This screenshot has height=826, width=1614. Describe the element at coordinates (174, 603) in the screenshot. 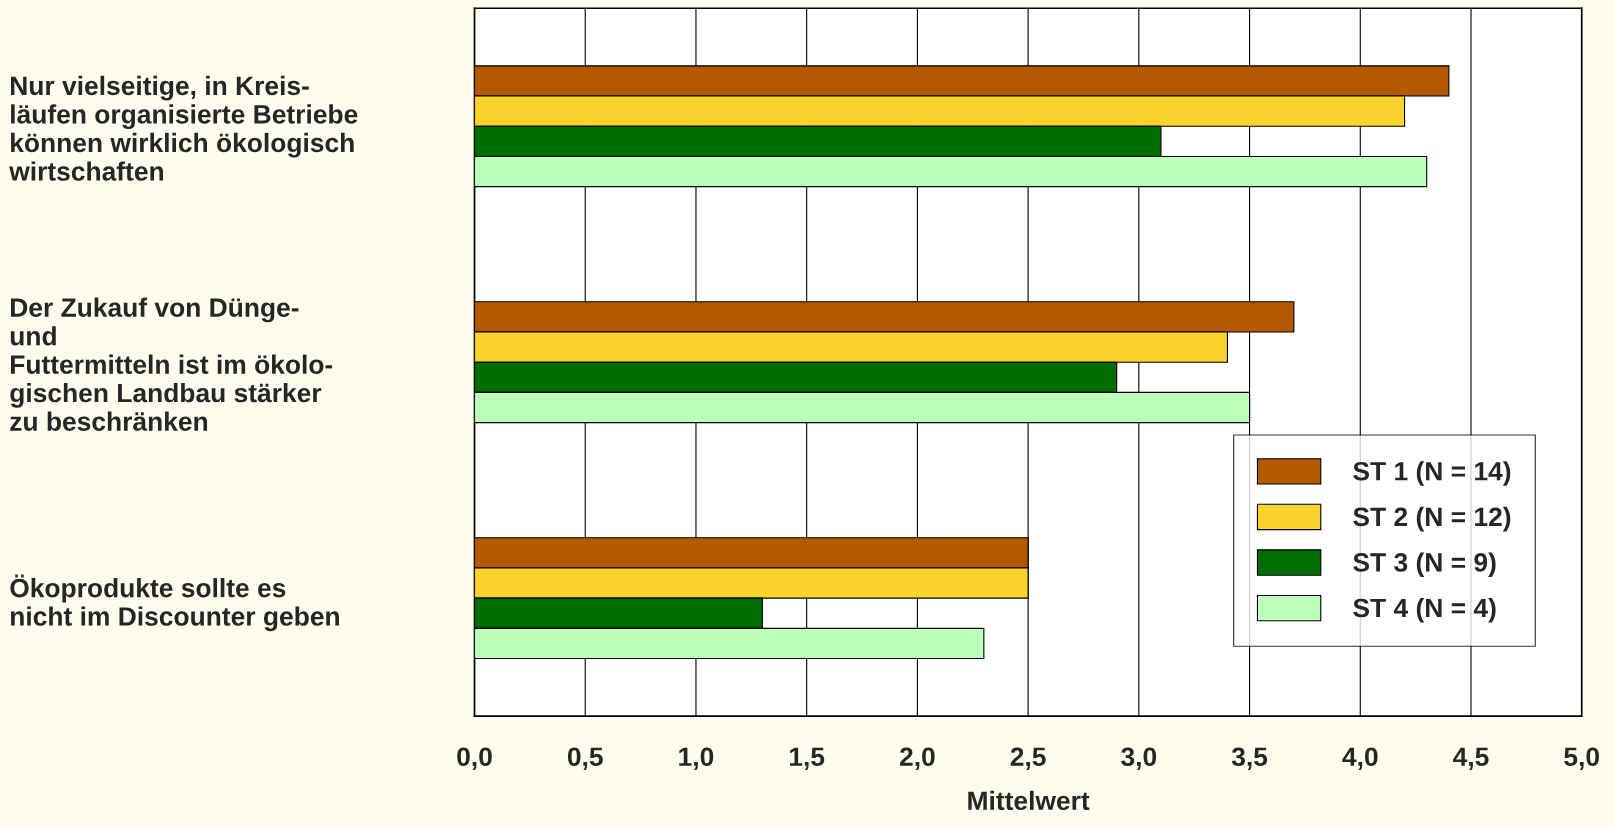

I see `y-tick-label: Ökoprodukte sollte es nicht im Discounter geben` at that location.